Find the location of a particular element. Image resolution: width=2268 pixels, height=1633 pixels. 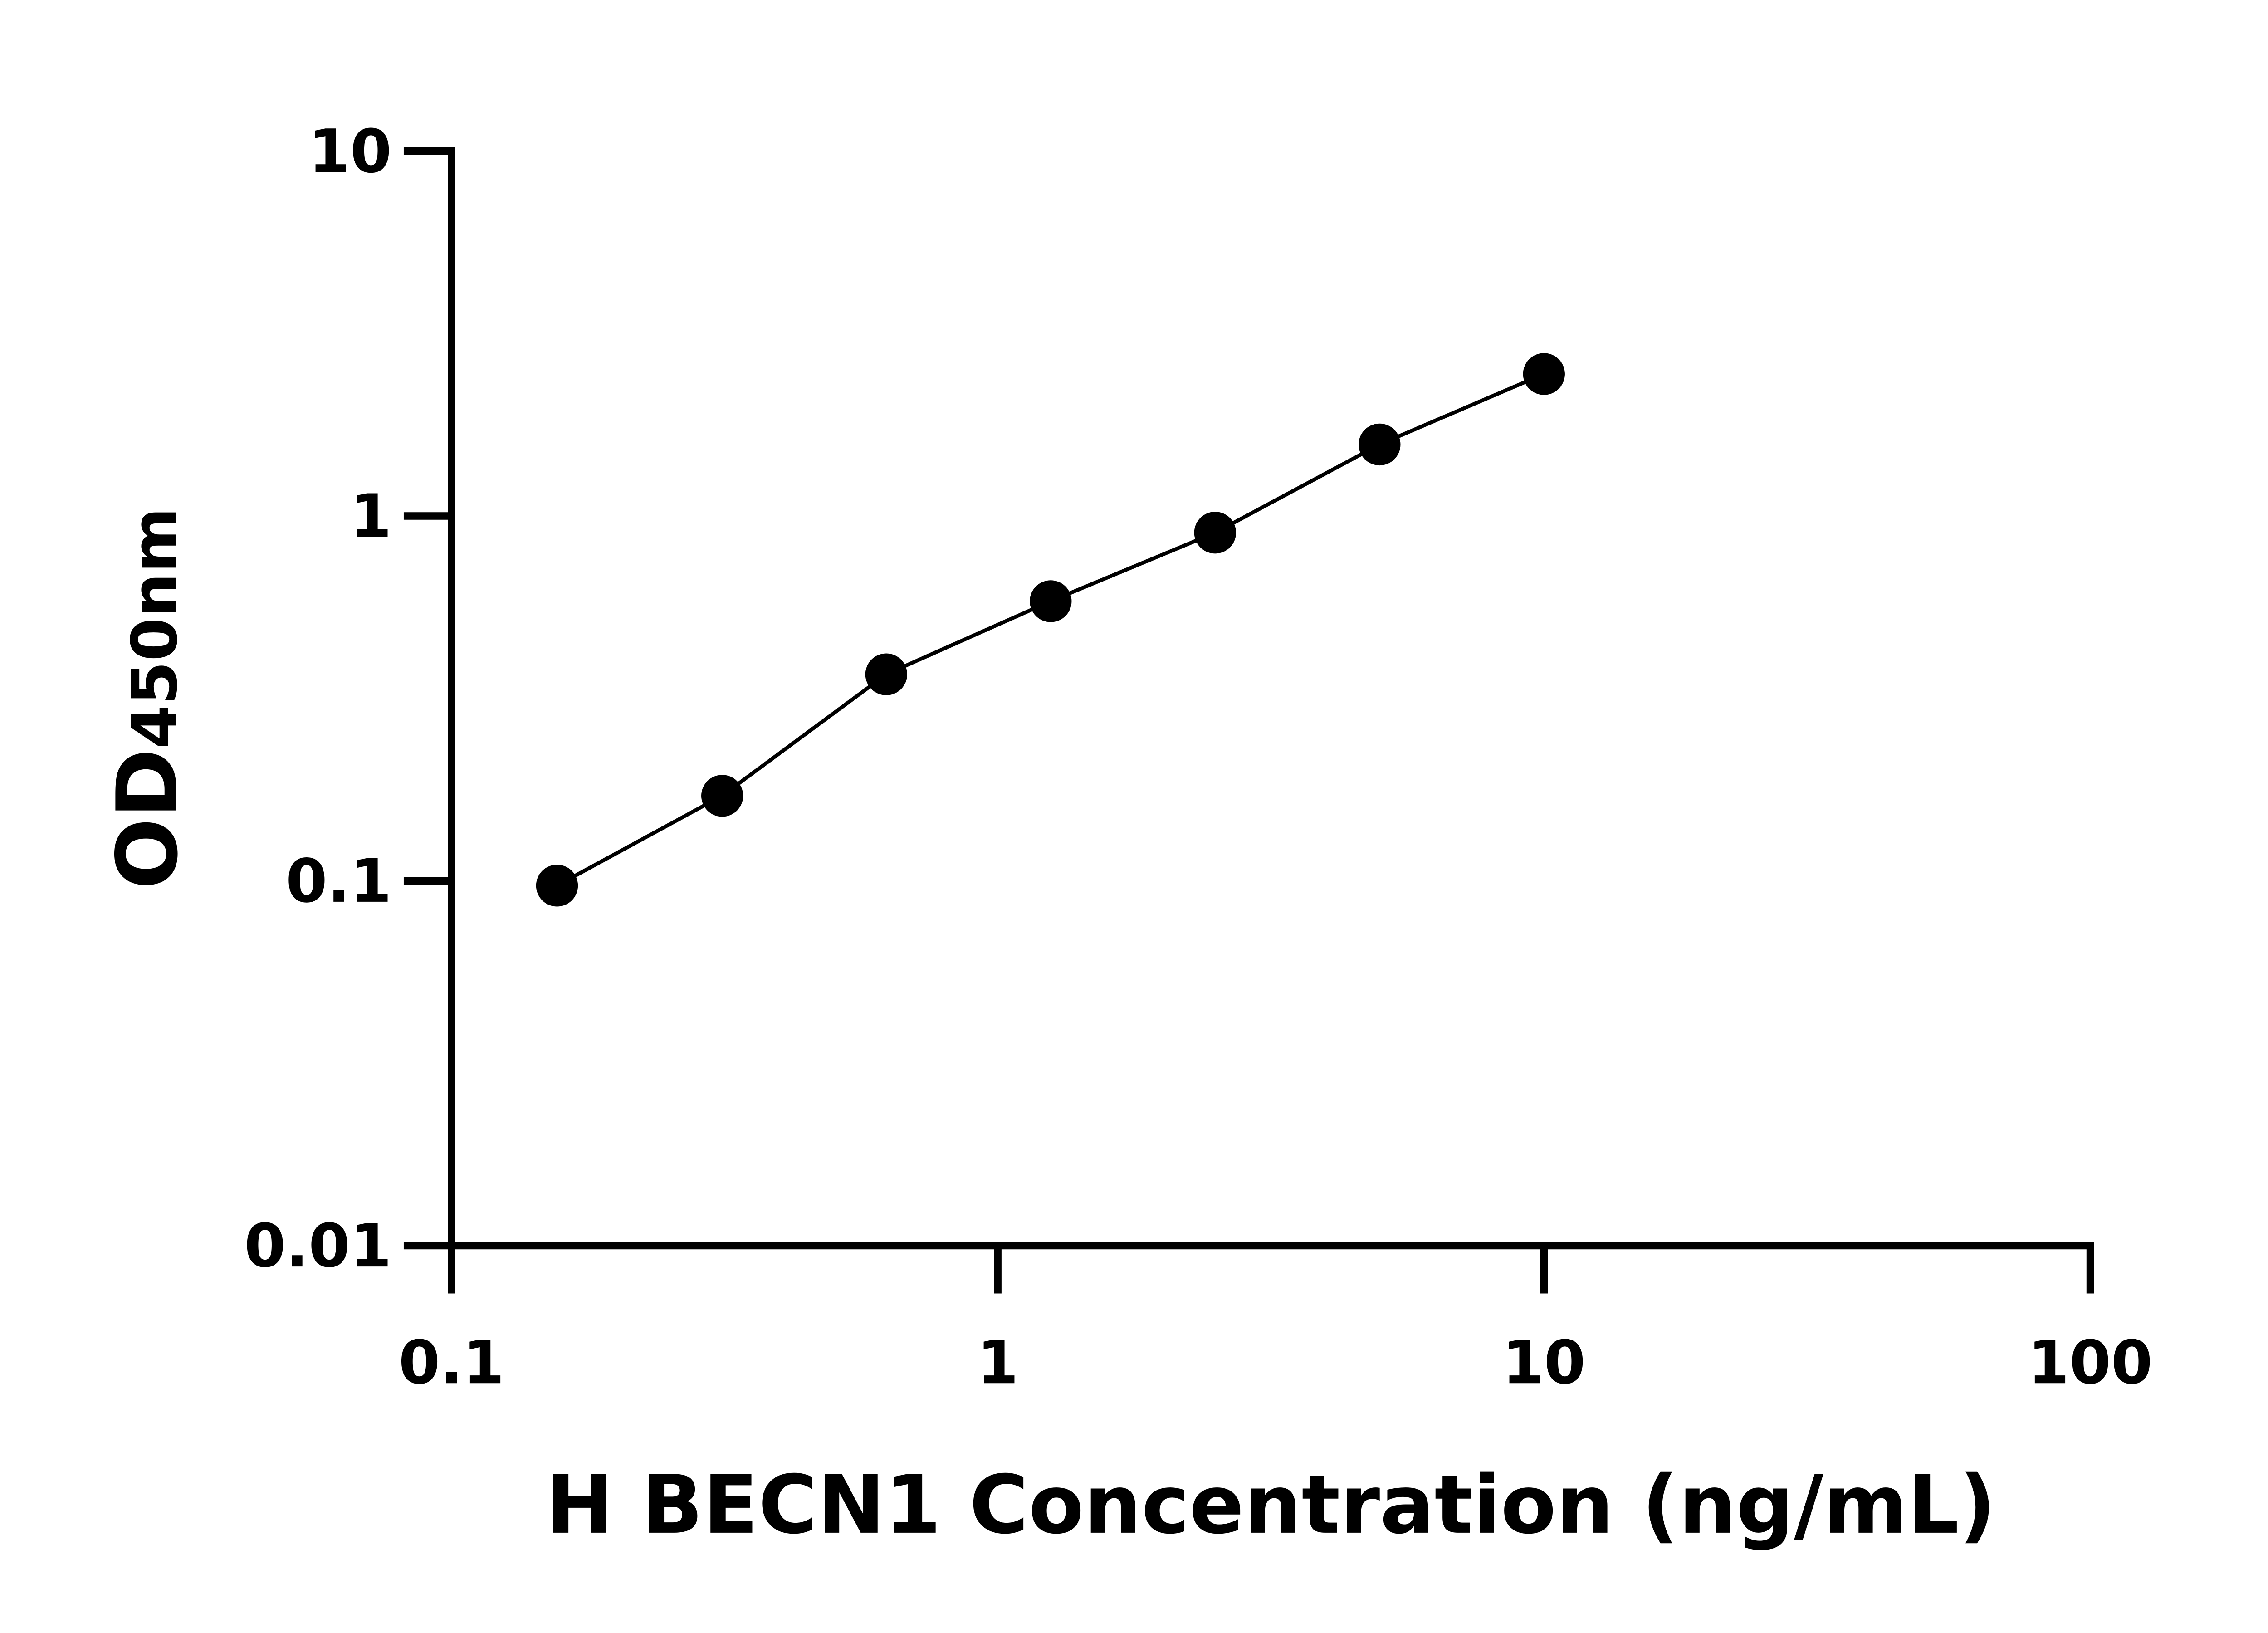

y-tick-label: 1 is located at coordinates (371, 517).